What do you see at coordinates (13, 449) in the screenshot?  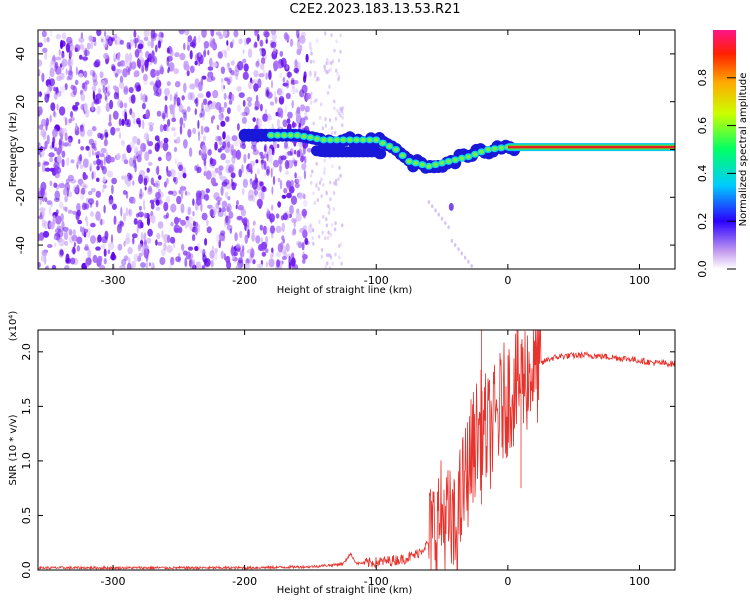 I see `y-axis-label: SNR (10 * v/v)` at bounding box center [13, 449].